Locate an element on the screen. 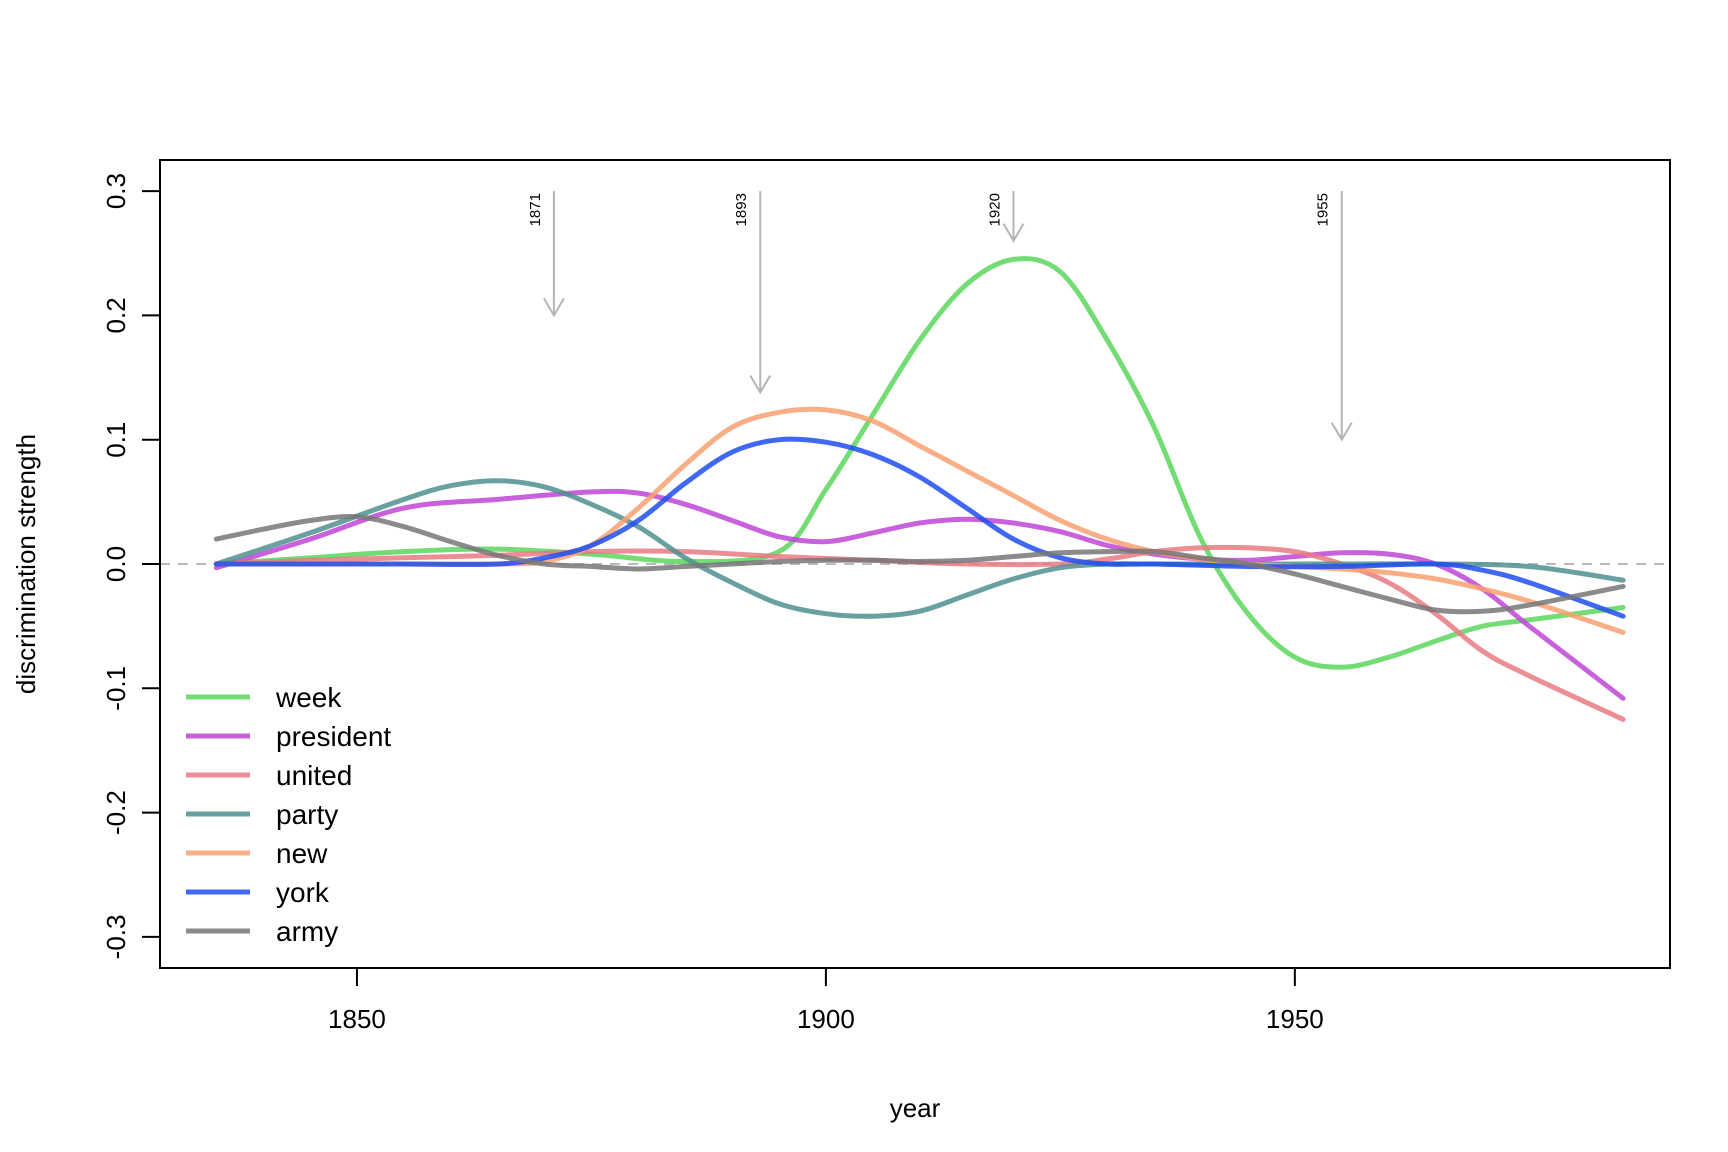  legend-label: week is located at coordinates (308, 697).